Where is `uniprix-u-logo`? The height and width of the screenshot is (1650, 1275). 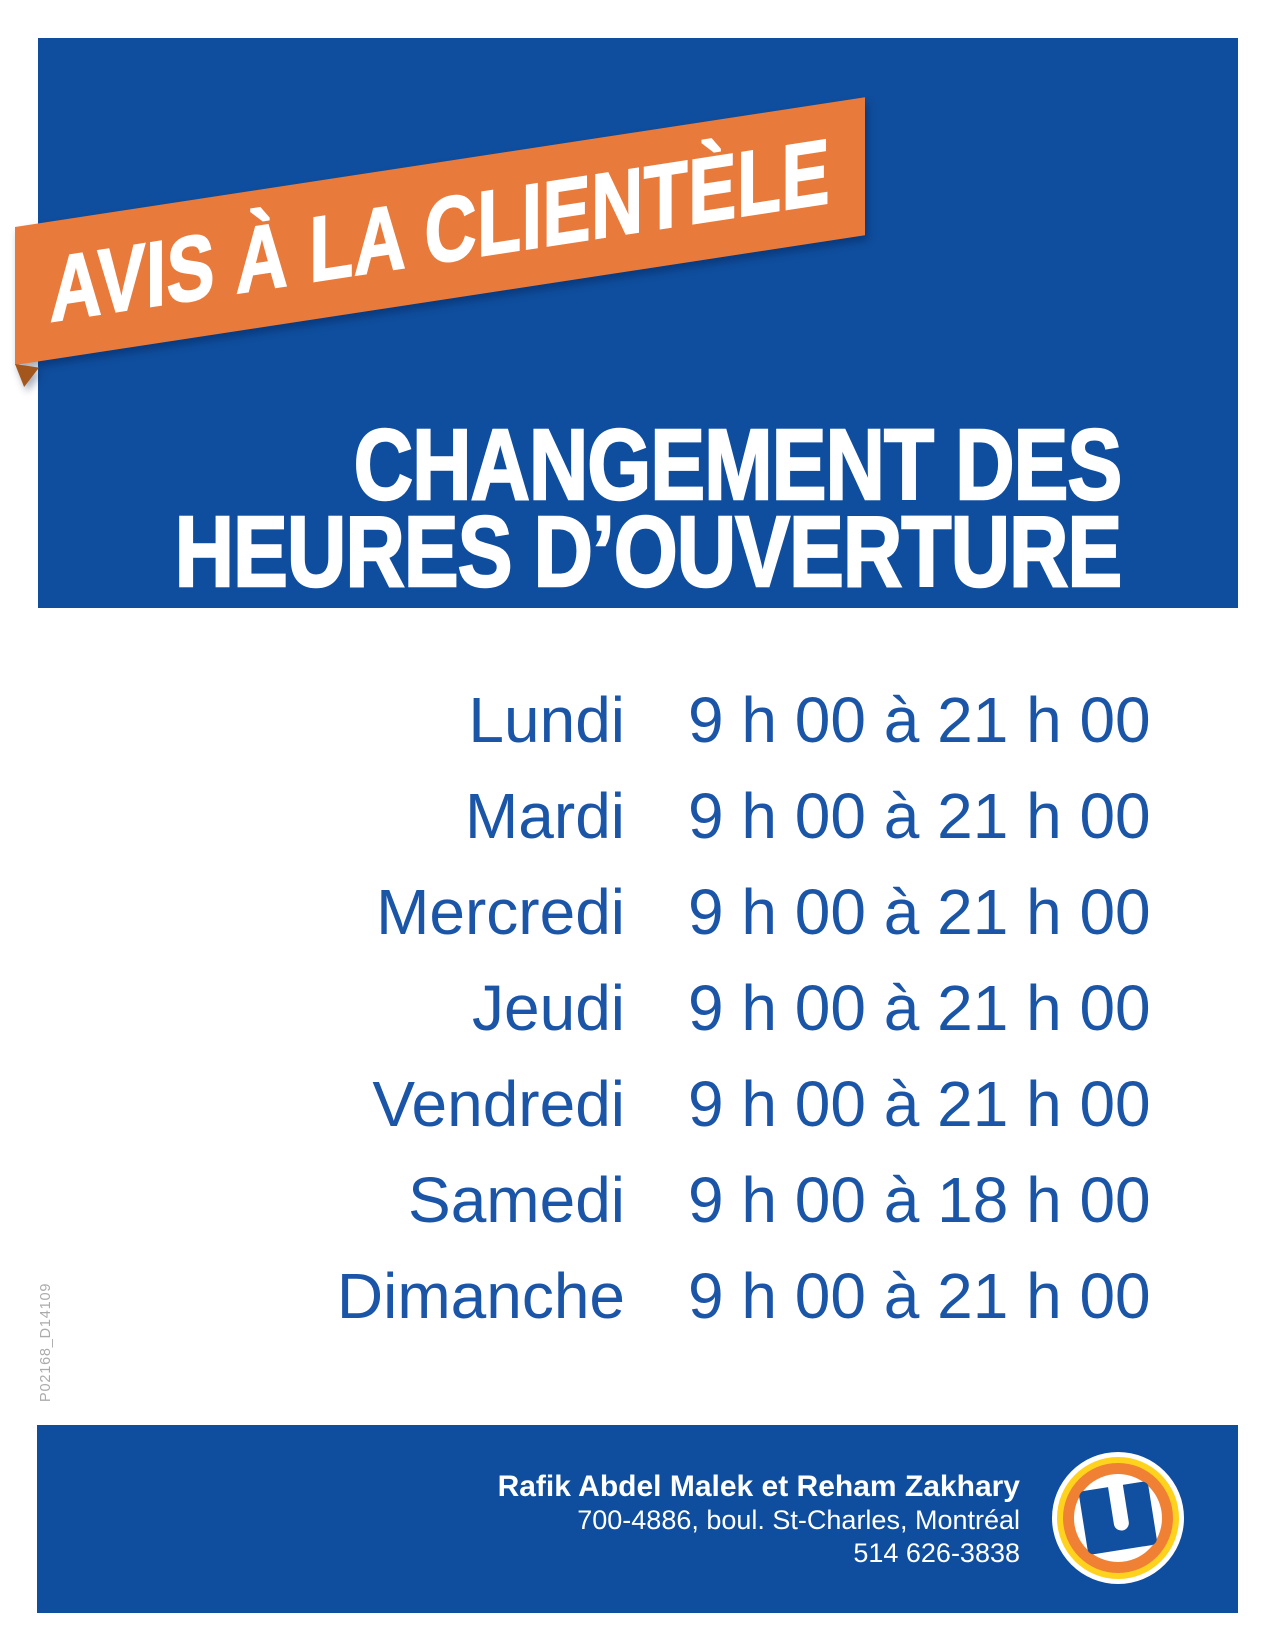
uniprix-u-logo is located at coordinates (1118, 1518).